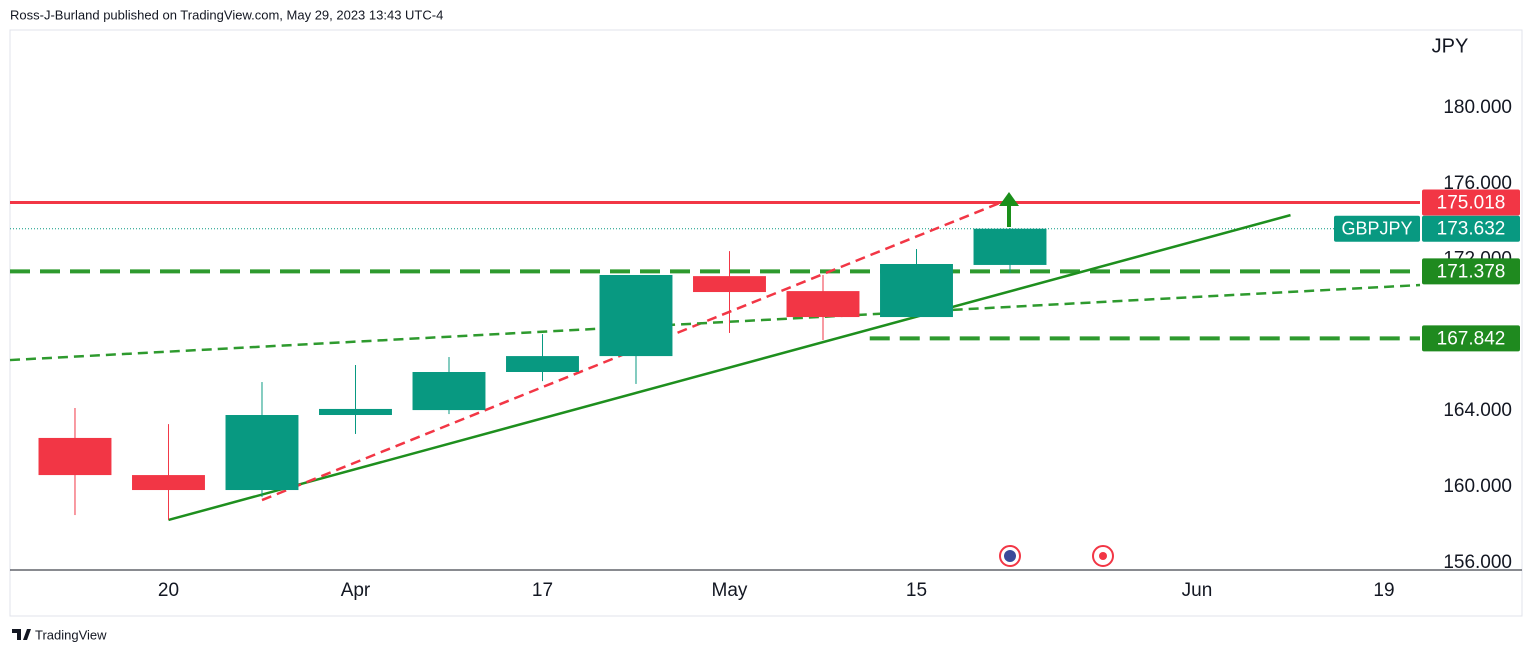 The height and width of the screenshot is (659, 1536). I want to click on event-flag, so click(1010, 556).